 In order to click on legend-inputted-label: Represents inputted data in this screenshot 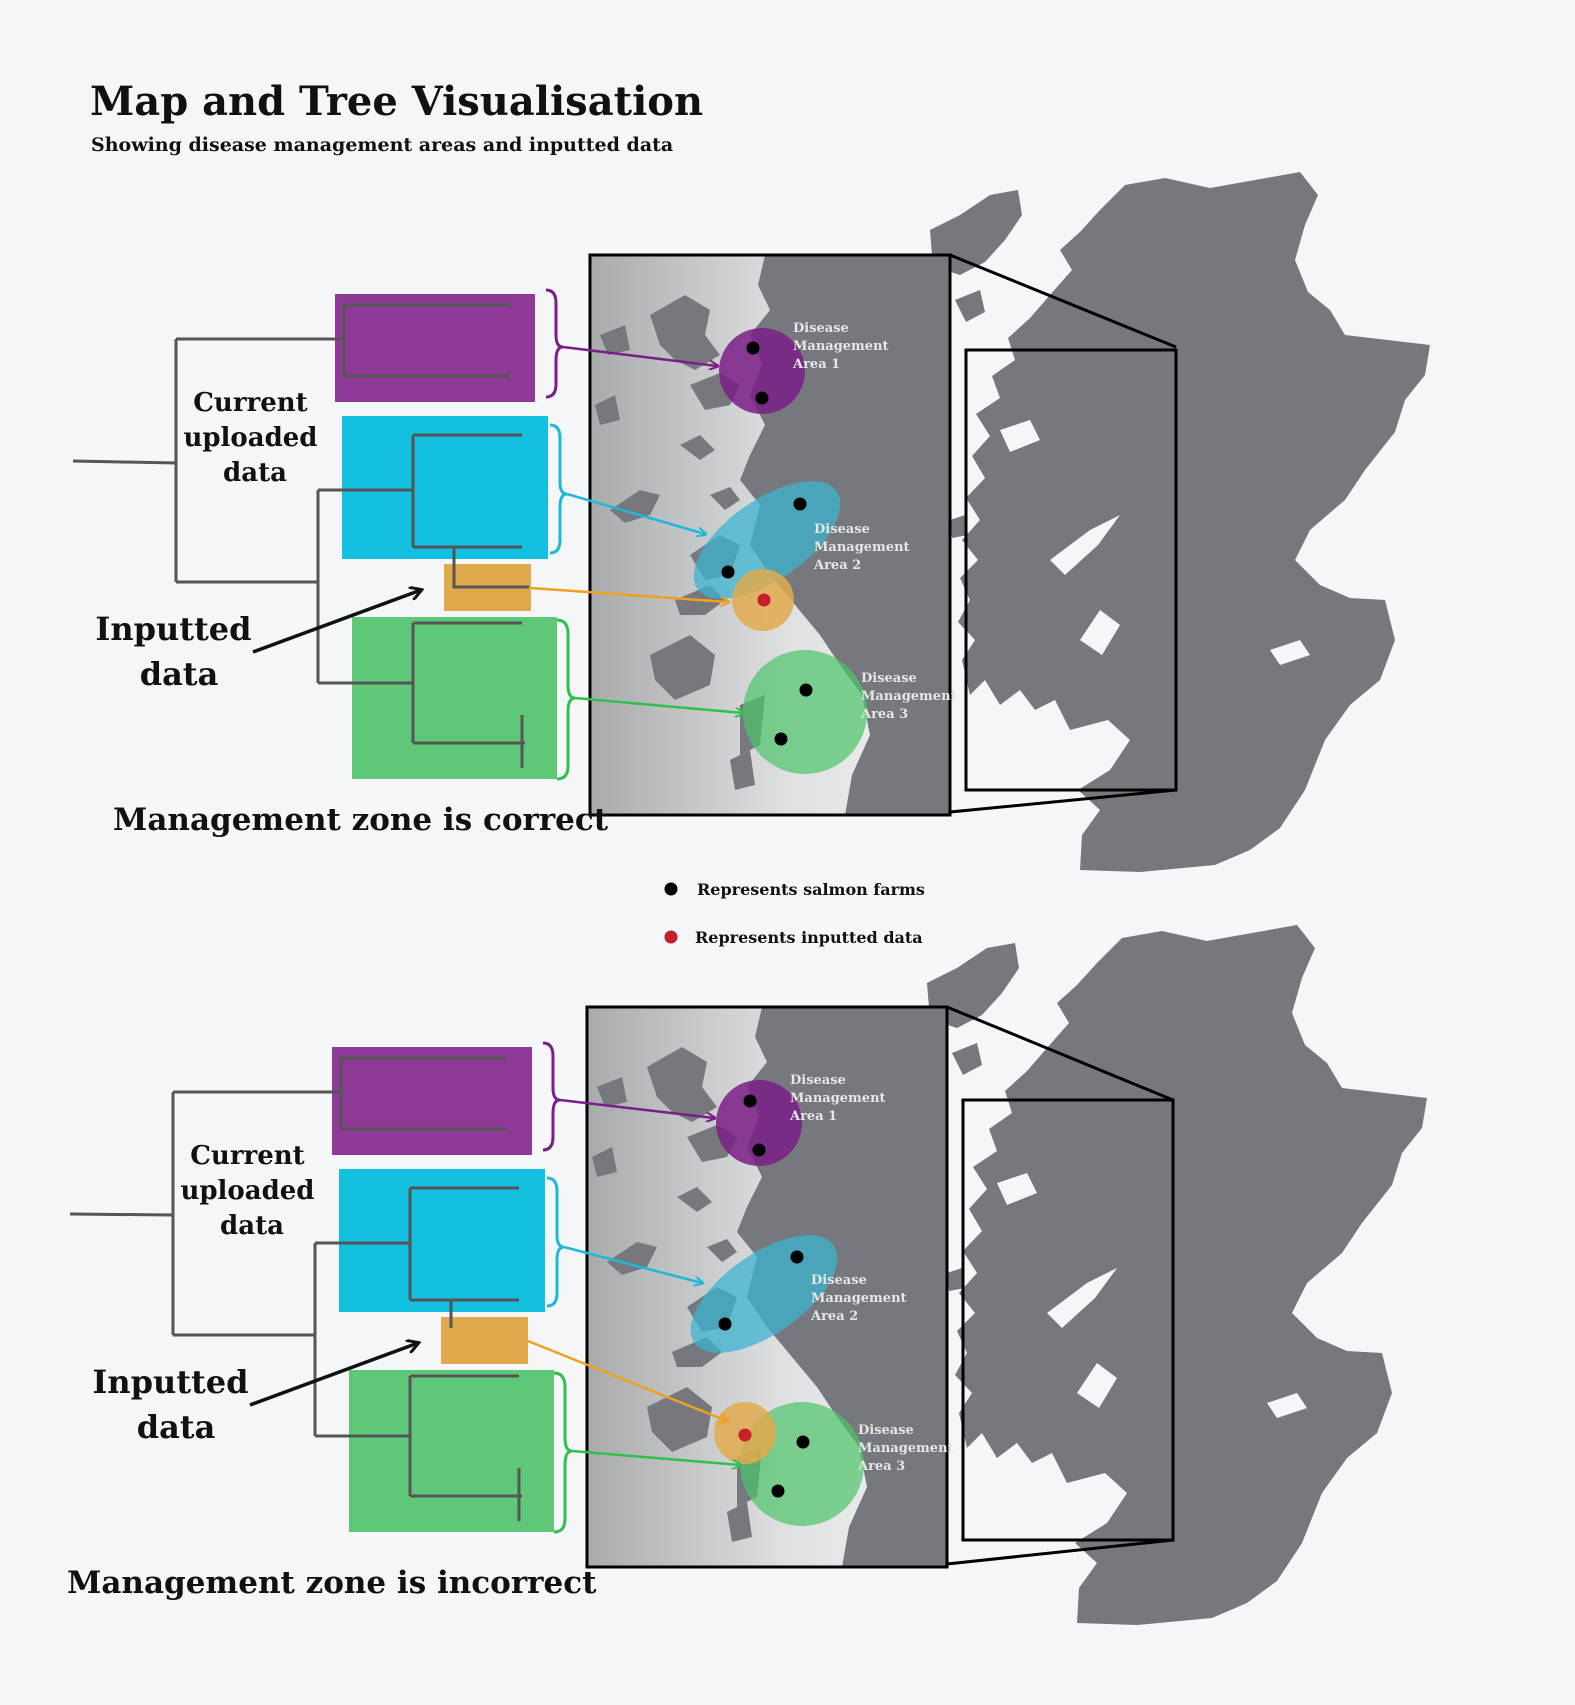, I will do `click(809, 937)`.